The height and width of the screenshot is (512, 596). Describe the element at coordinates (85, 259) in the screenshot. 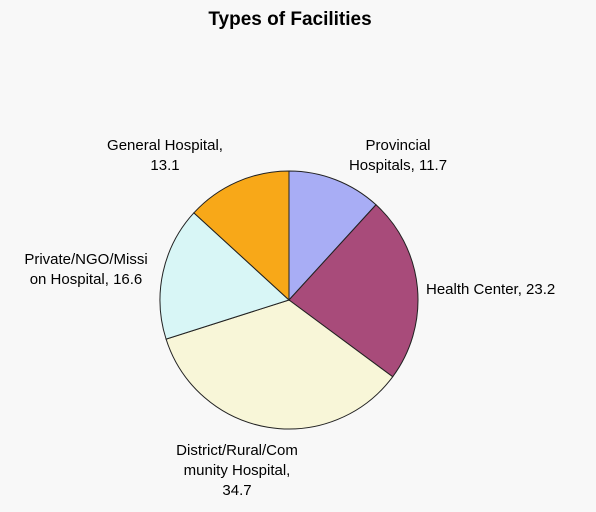

I see `slice-label-line: Private/NGO/Missi` at that location.